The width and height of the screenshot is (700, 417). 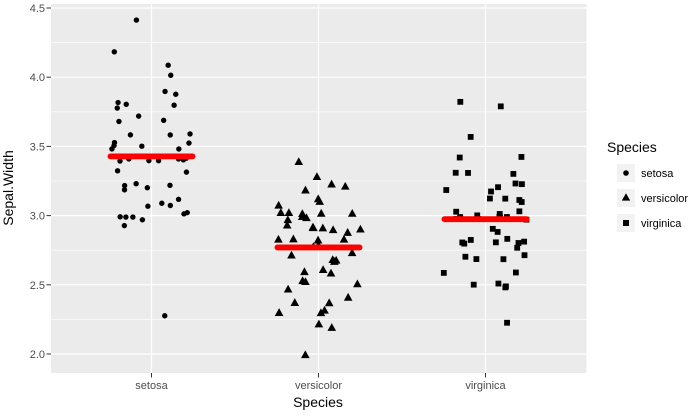 I want to click on y-tick-label: 4.5, so click(x=37, y=9).